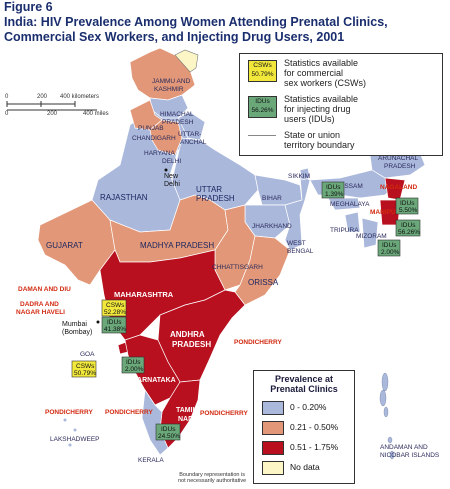 This screenshot has width=450, height=489. Describe the element at coordinates (371, 236) in the screenshot. I see `label-mizoram: MIZORAM` at that location.